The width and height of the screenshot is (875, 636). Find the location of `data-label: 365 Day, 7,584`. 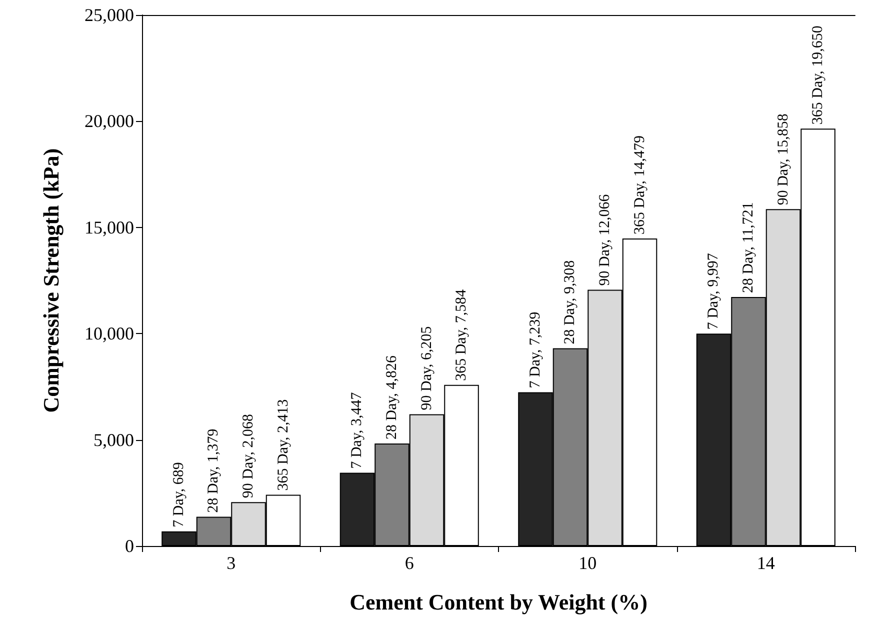

data-label: 365 Day, 7,584 is located at coordinates (462, 334).